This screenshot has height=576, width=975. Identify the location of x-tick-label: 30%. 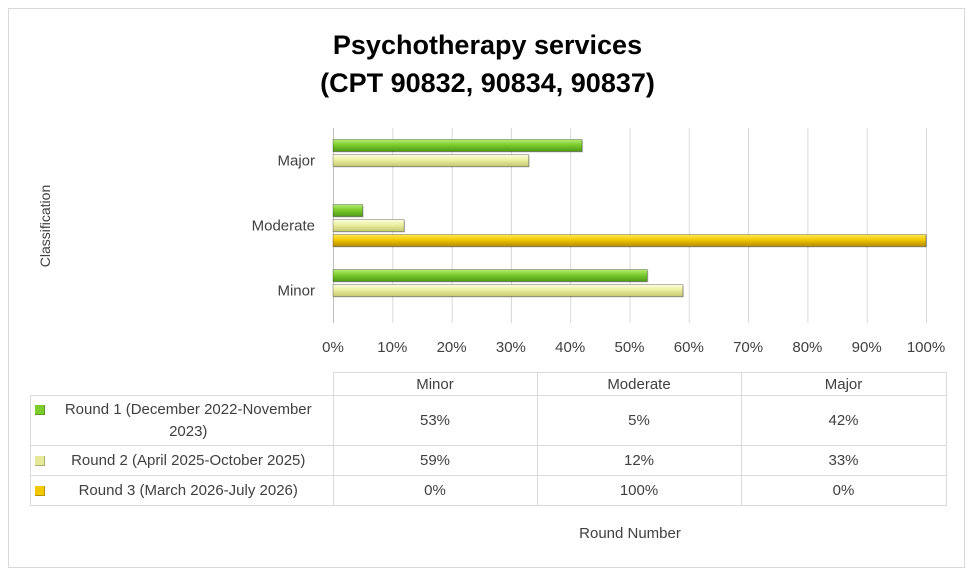
(511, 347).